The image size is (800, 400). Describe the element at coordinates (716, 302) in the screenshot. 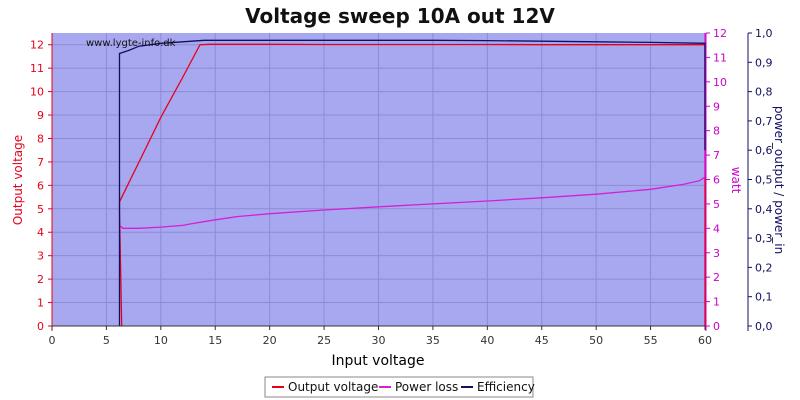

I see `y-right-watt-tick-label: 1` at that location.